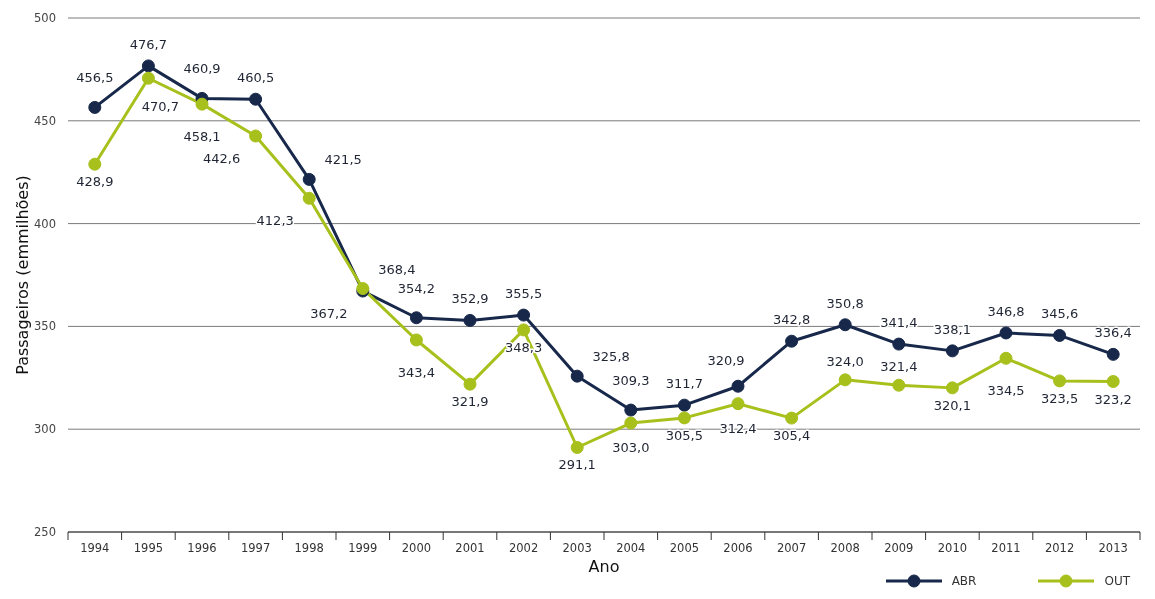 The width and height of the screenshot is (1155, 599). What do you see at coordinates (899, 548) in the screenshot?
I see `x-tick-label: 2009` at bounding box center [899, 548].